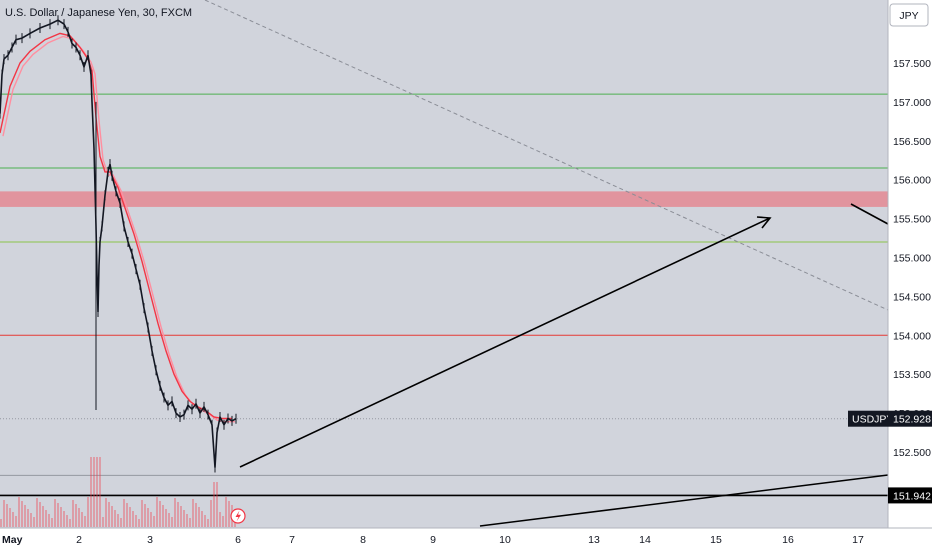  I want to click on currency-button-label: JPY, so click(908, 16).